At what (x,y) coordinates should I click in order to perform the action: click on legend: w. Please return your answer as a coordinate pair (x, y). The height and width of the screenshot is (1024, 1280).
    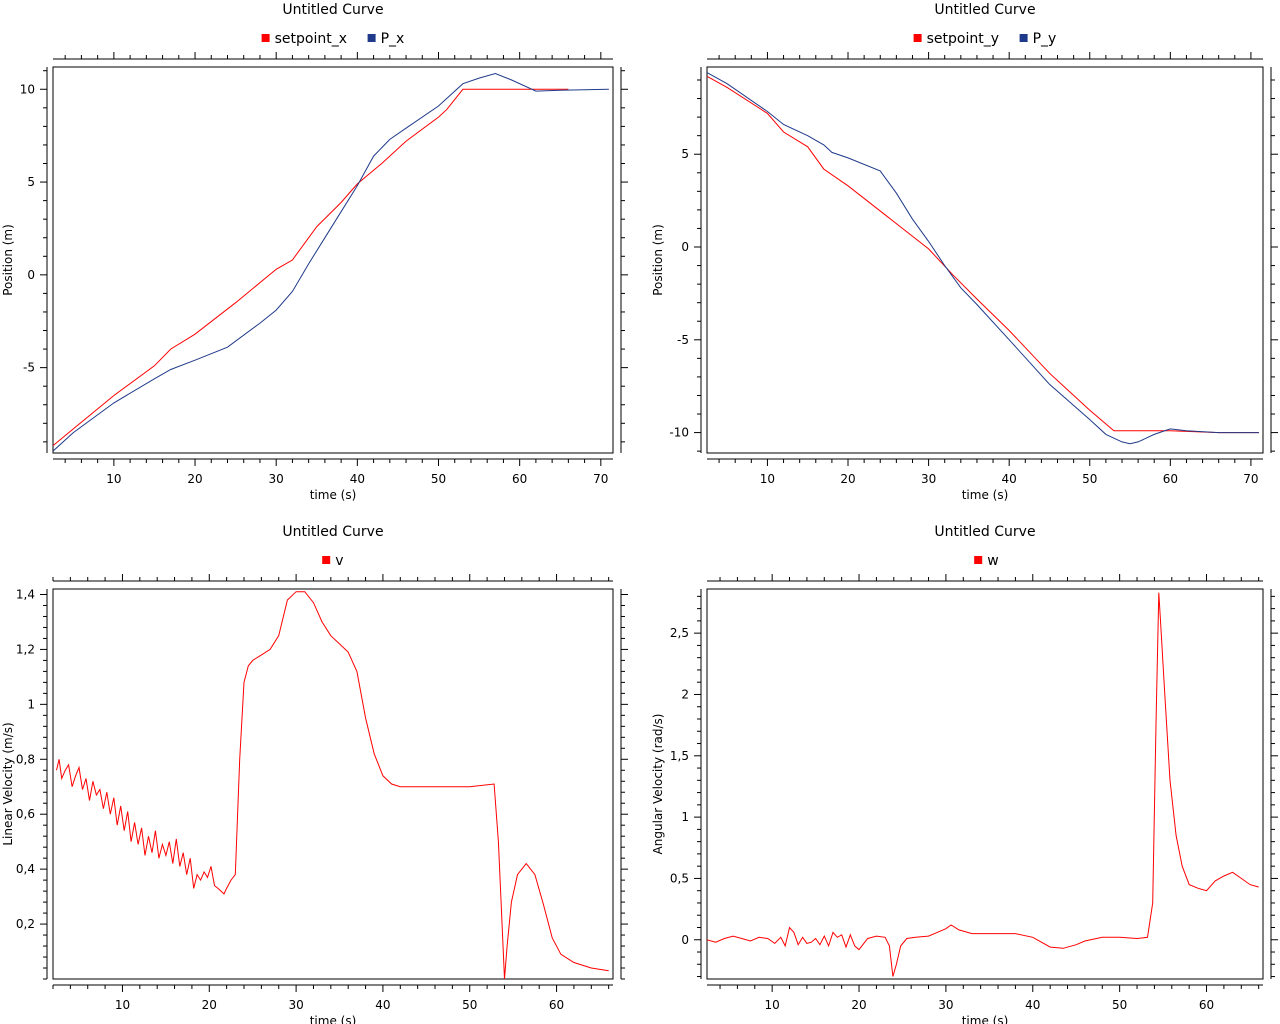
    Looking at the image, I should click on (986, 561).